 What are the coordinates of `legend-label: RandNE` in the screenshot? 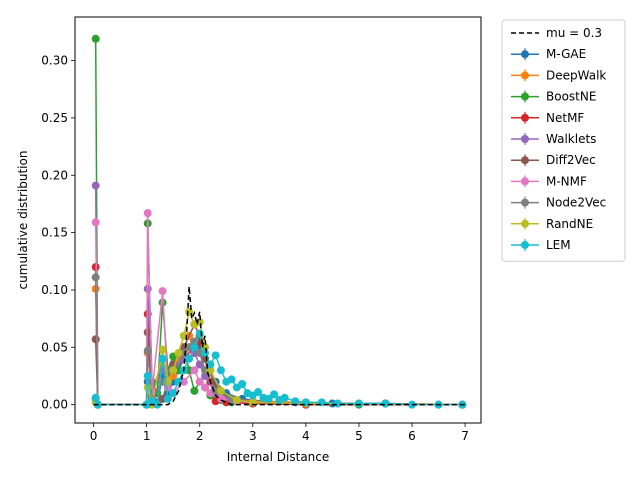 It's located at (569, 224).